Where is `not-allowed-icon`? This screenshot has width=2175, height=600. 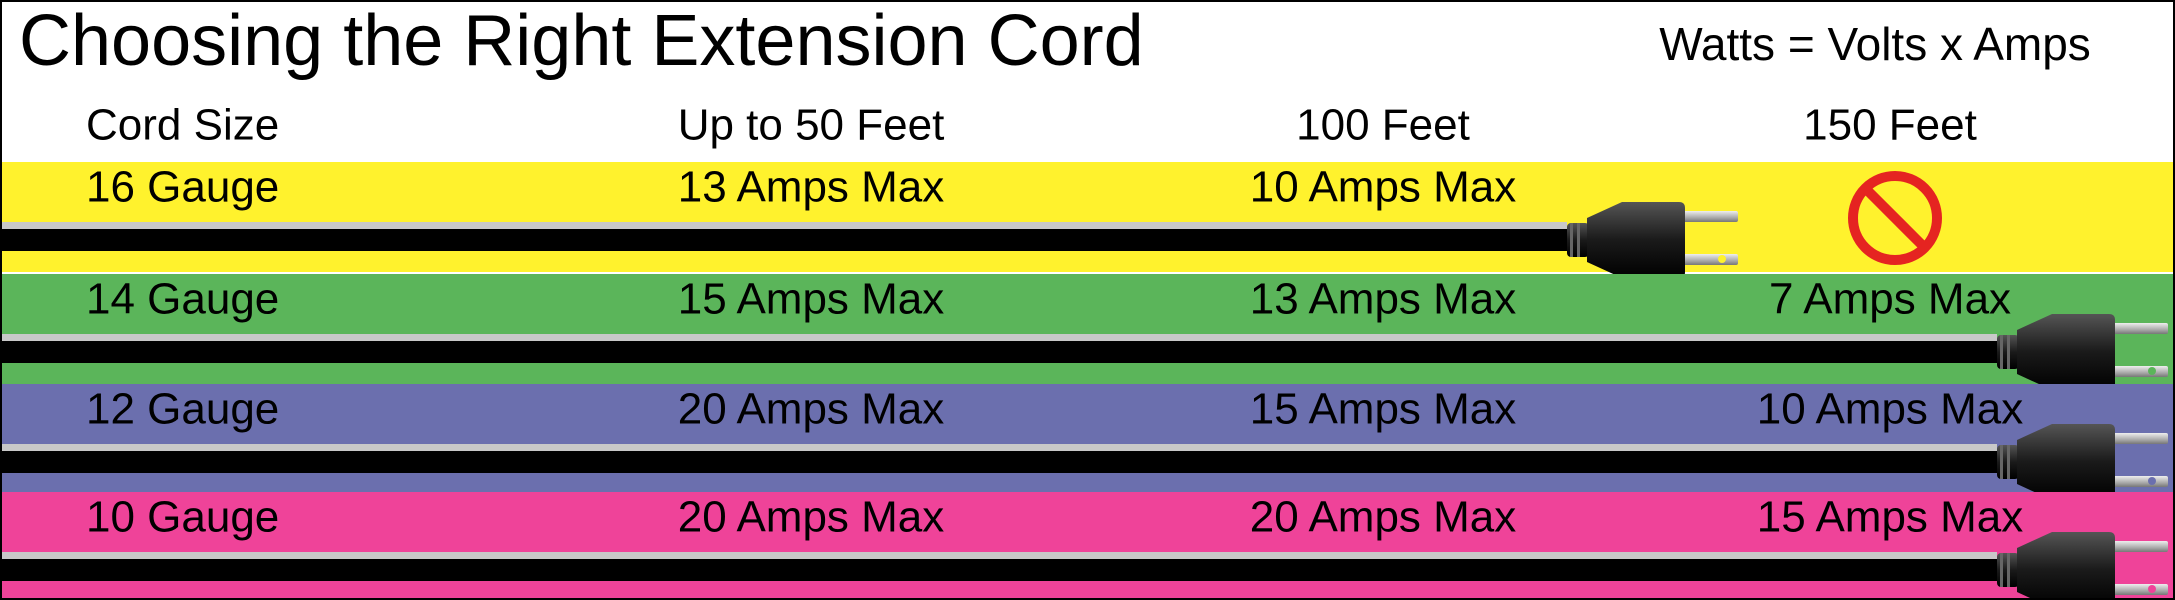
not-allowed-icon is located at coordinates (1895, 218).